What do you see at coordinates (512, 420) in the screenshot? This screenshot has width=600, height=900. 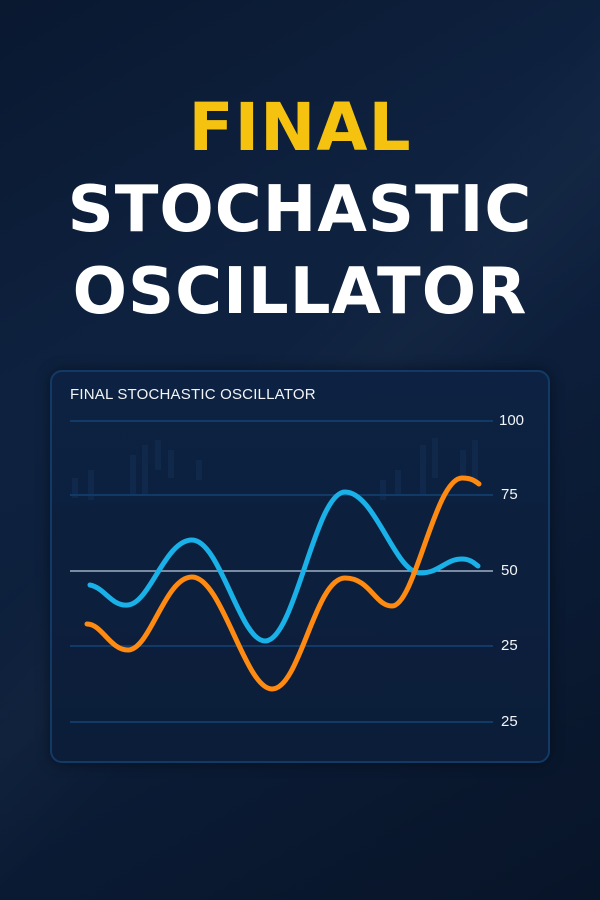 I see `y-label-100: 100` at bounding box center [512, 420].